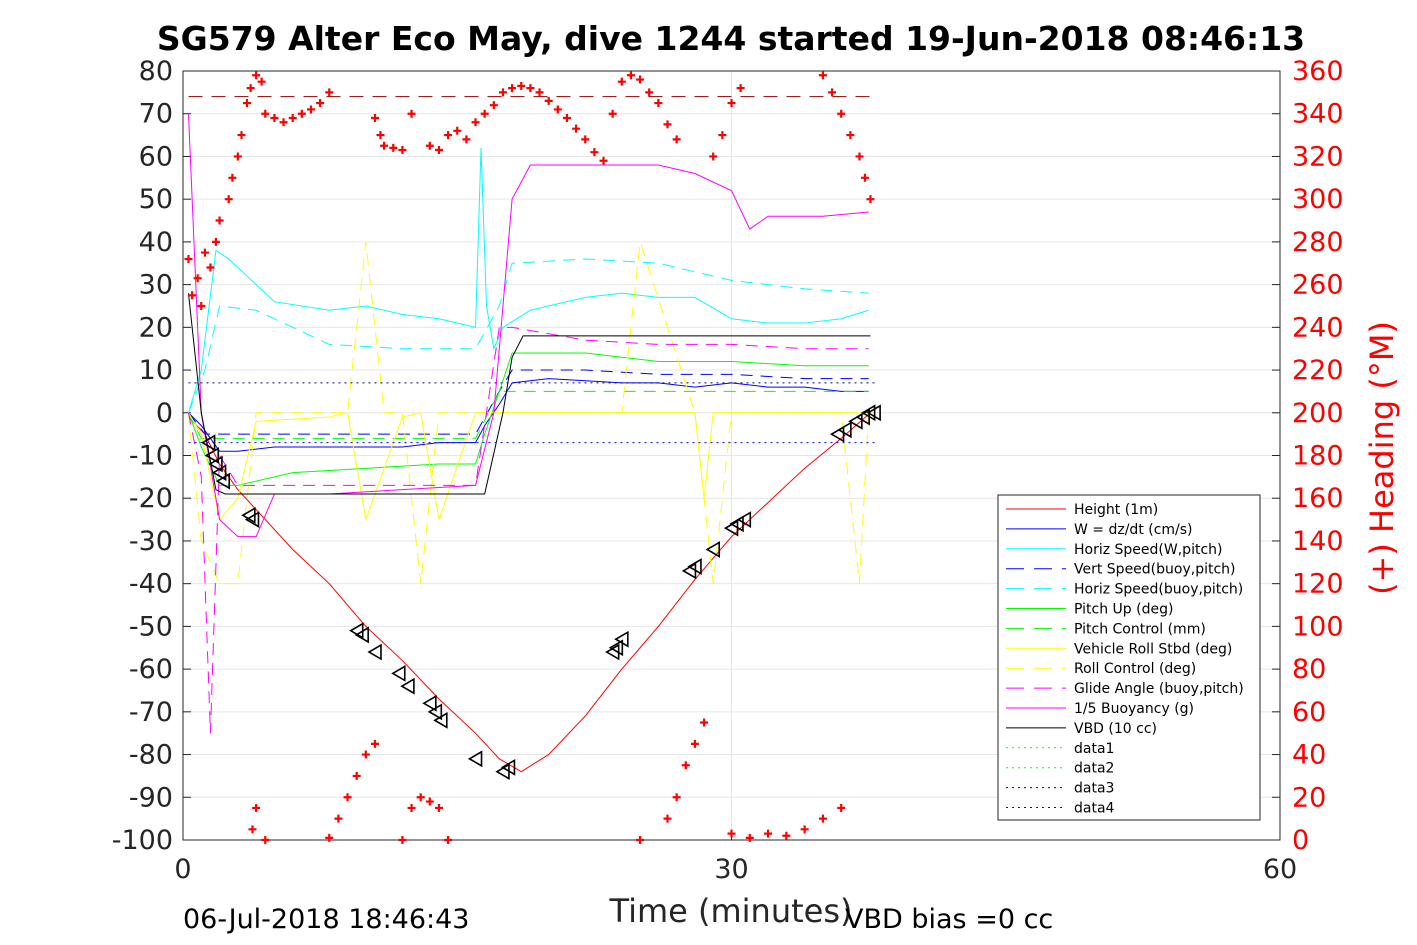 This screenshot has width=1417, height=945. I want to click on tick-label-right: 80, so click(1309, 669).